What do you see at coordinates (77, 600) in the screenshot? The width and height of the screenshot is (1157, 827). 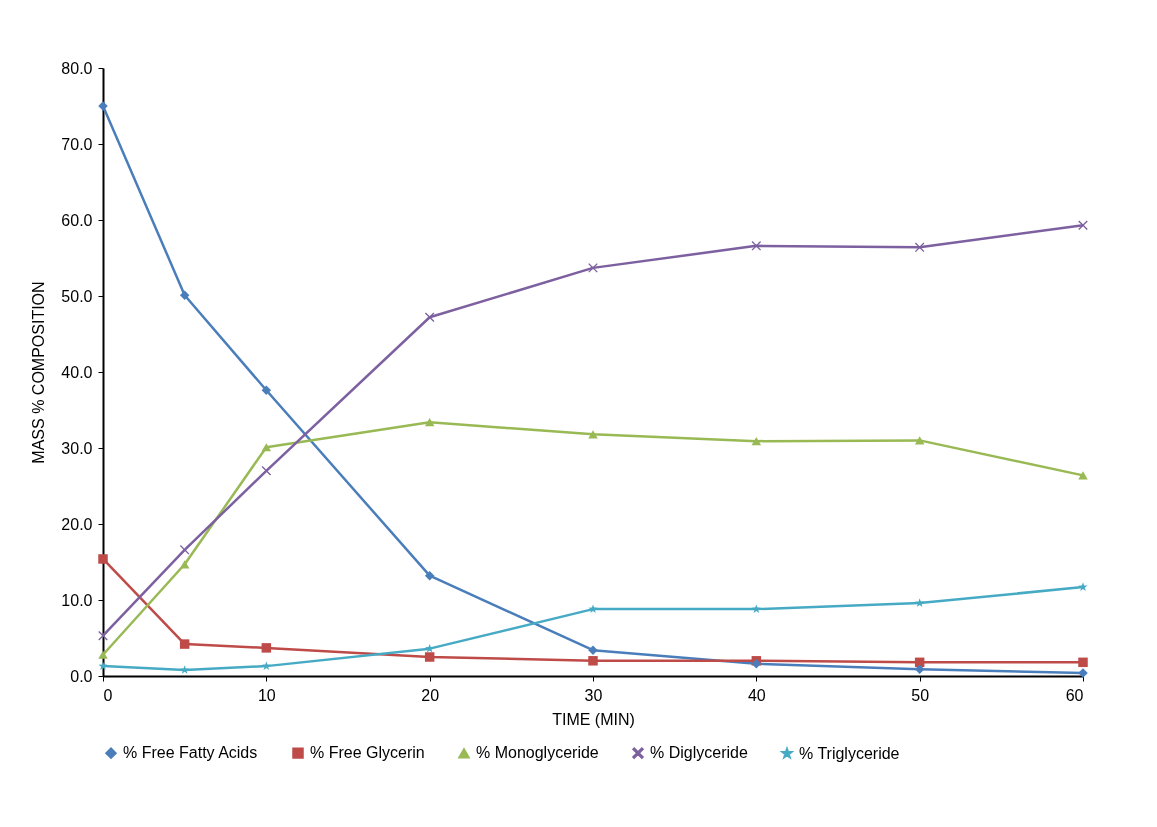 I see `y-tick-label: 10.0` at bounding box center [77, 600].